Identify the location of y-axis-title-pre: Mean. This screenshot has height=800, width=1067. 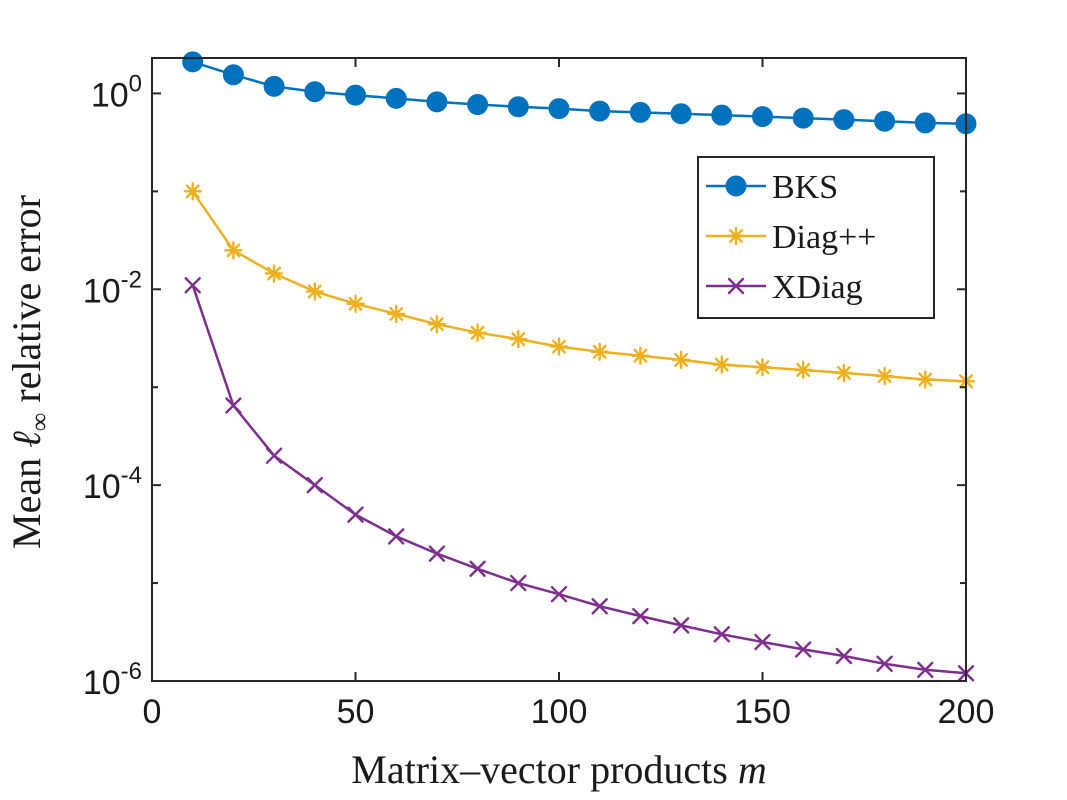
(26, 503).